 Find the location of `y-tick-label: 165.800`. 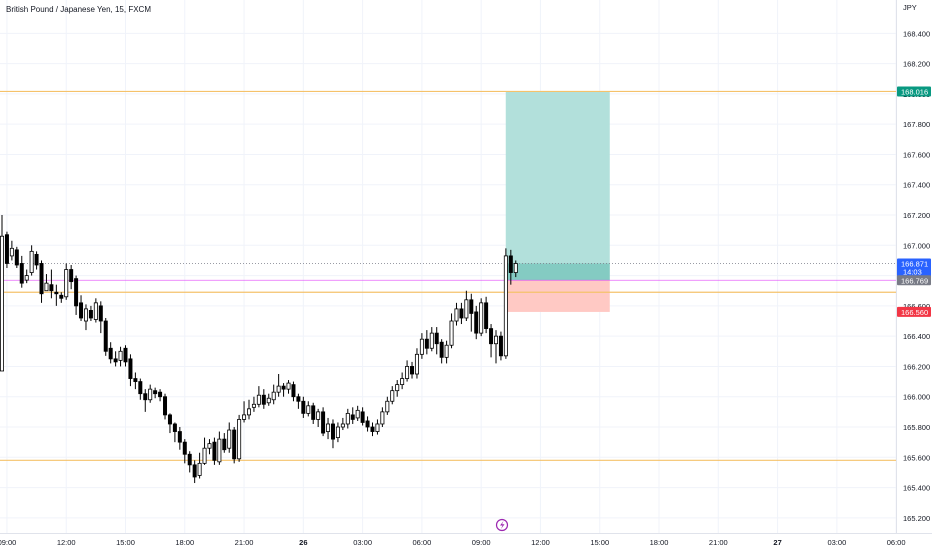

y-tick-label: 165.800 is located at coordinates (916, 427).